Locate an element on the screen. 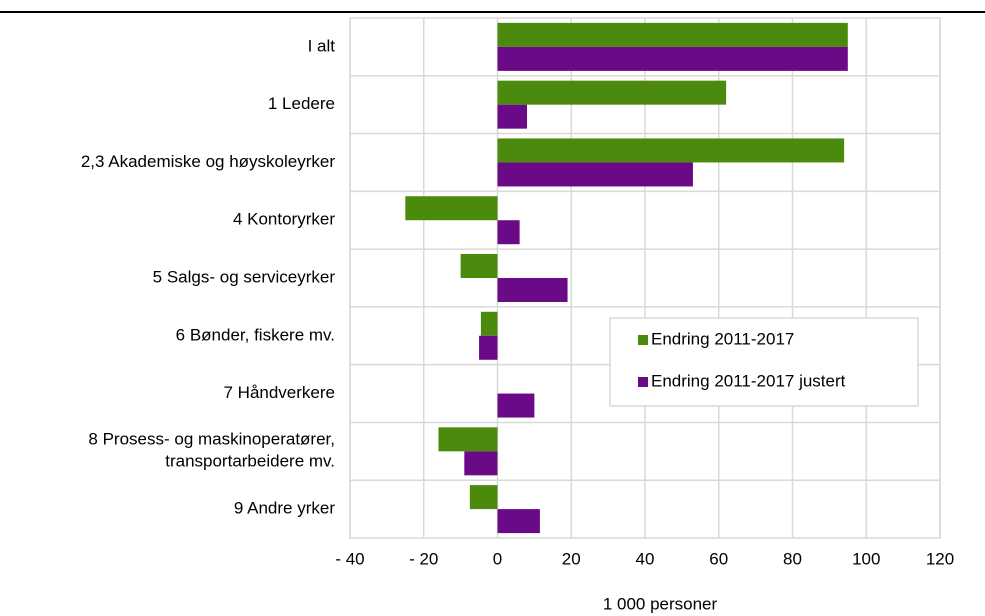 Image resolution: width=985 pixels, height=616 pixels. y-tick-label: 1 Ledere is located at coordinates (301, 103).